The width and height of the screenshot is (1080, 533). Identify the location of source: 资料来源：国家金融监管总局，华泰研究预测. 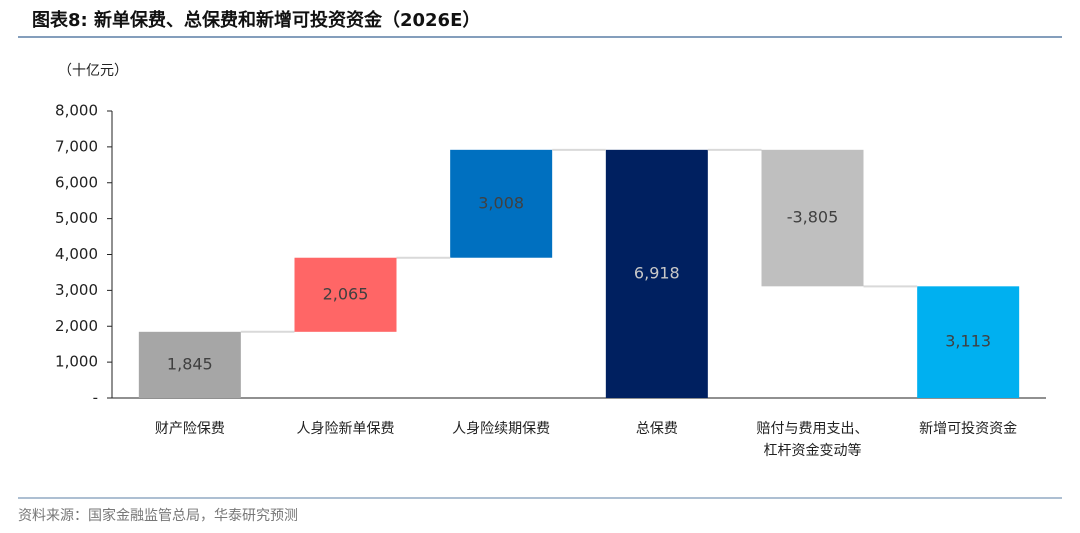
(158, 515).